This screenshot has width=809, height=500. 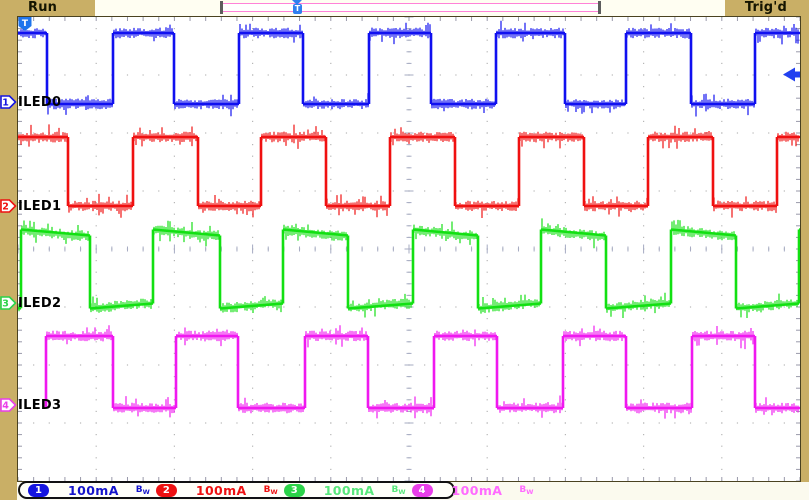 I want to click on channel2-position-marker: 2, so click(x=8, y=206).